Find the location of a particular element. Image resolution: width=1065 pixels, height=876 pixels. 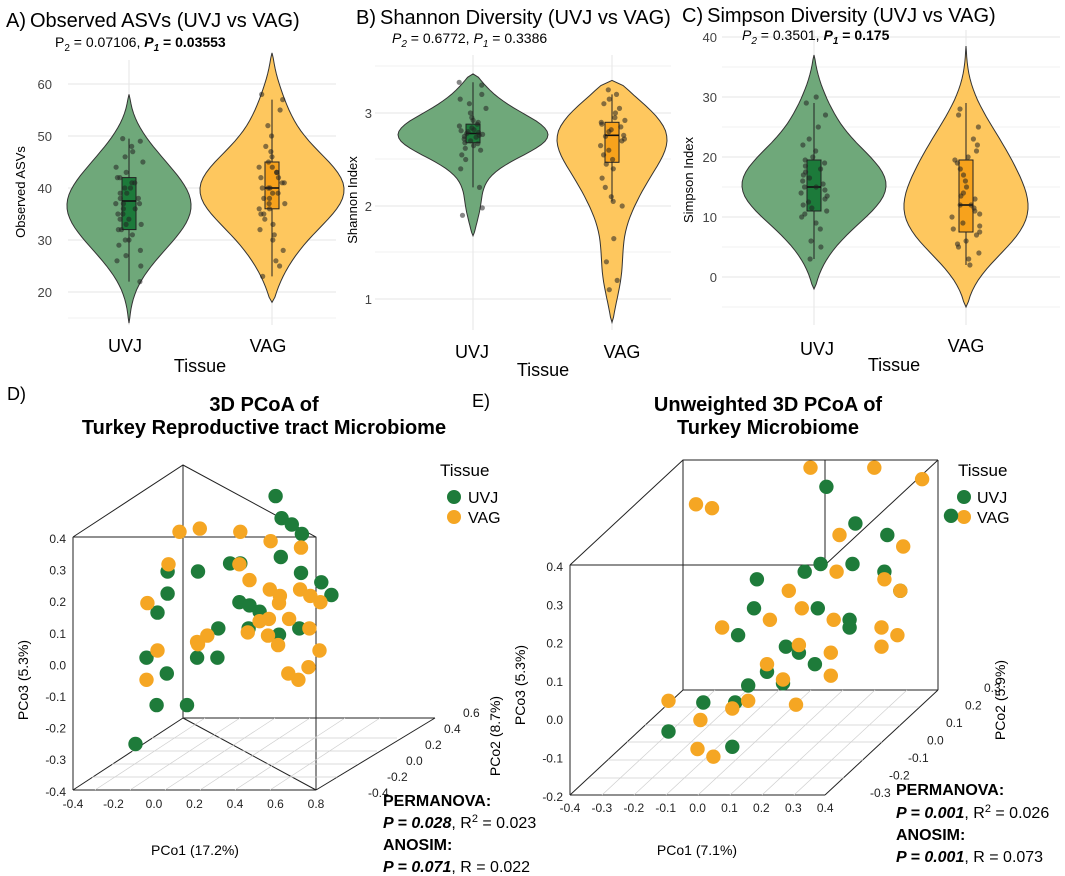

legend-swatch-vag is located at coordinates (454, 517).